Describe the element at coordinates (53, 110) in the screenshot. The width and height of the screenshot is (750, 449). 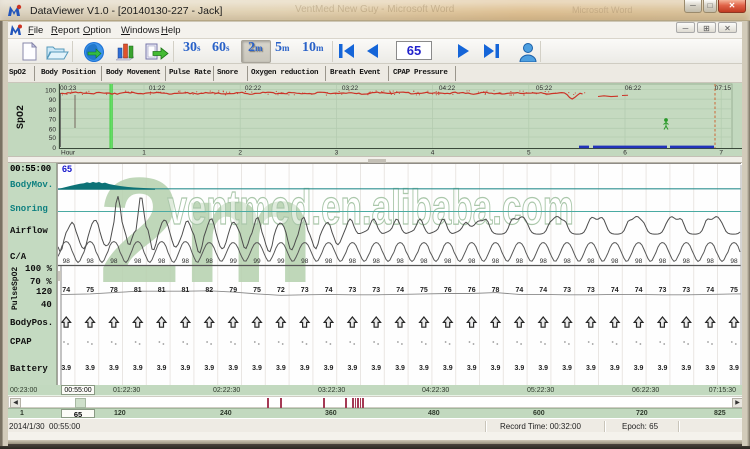
I see `svg-text: 80` at that location.